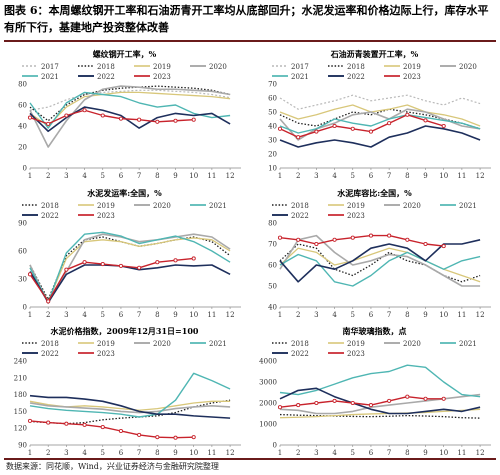 The image size is (500, 475). I want to click on svg-text: 2018, so click(300, 206).